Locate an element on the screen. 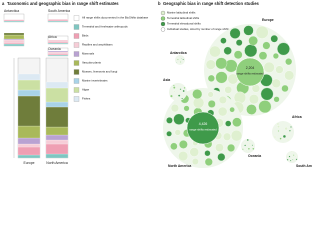 This screenshot has width=320, height=240. legend-label: Algae is located at coordinates (86, 90).